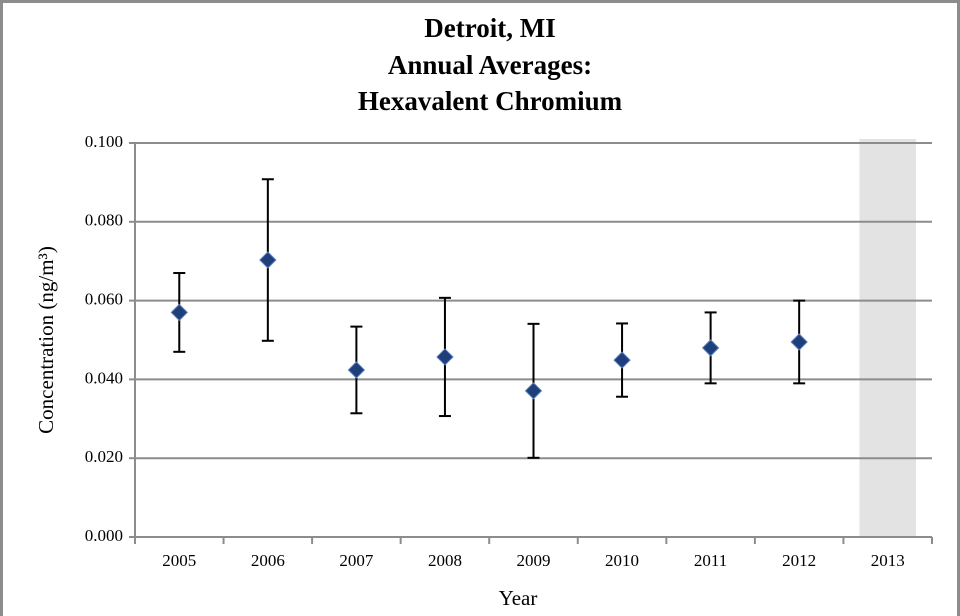 This screenshot has height=616, width=960. What do you see at coordinates (356, 560) in the screenshot?
I see `x-tick-label: 2007` at bounding box center [356, 560].